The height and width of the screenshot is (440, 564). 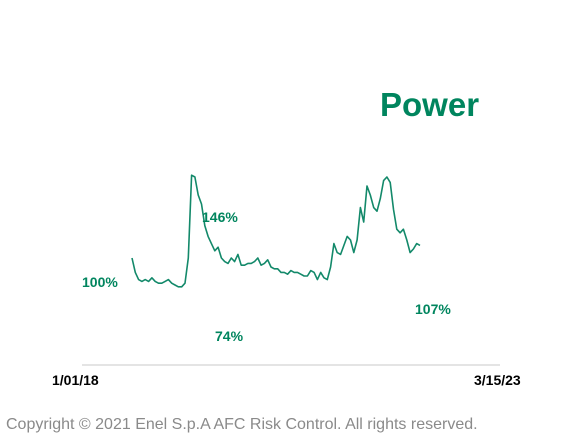 What do you see at coordinates (276, 231) in the screenshot?
I see `series-line` at bounding box center [276, 231].